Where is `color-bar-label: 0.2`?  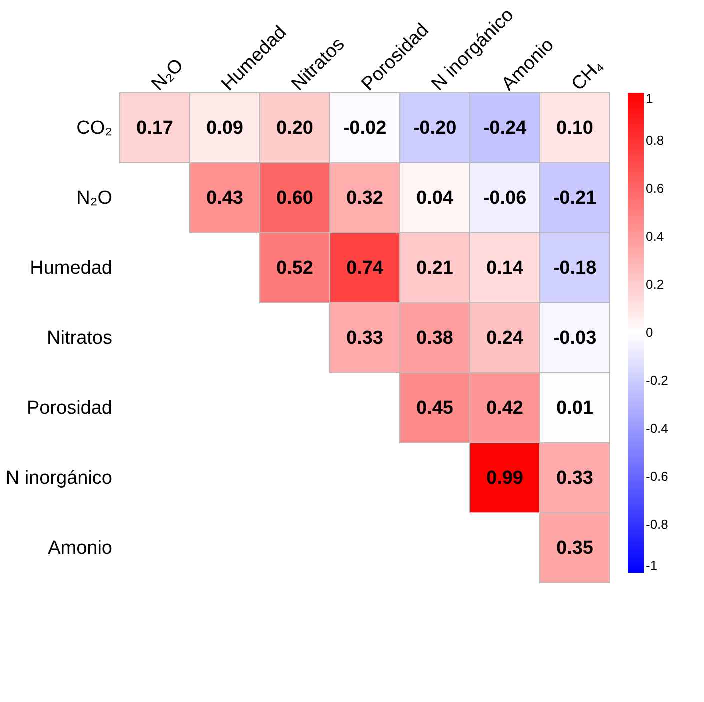 color-bar-label: 0.2 is located at coordinates (655, 284).